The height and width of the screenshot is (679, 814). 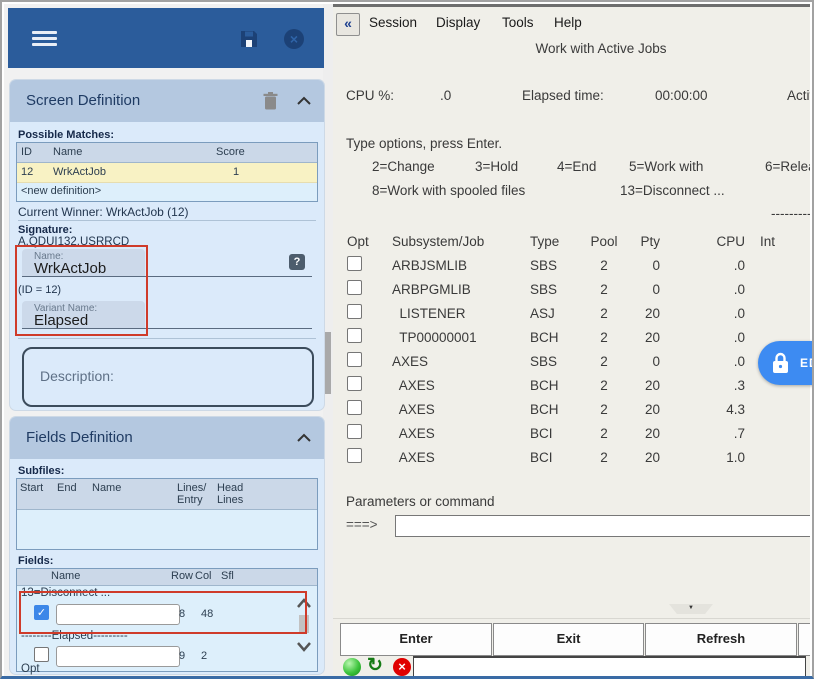 What do you see at coordinates (304, 603) in the screenshot?
I see `scroll-up-icon` at bounding box center [304, 603].